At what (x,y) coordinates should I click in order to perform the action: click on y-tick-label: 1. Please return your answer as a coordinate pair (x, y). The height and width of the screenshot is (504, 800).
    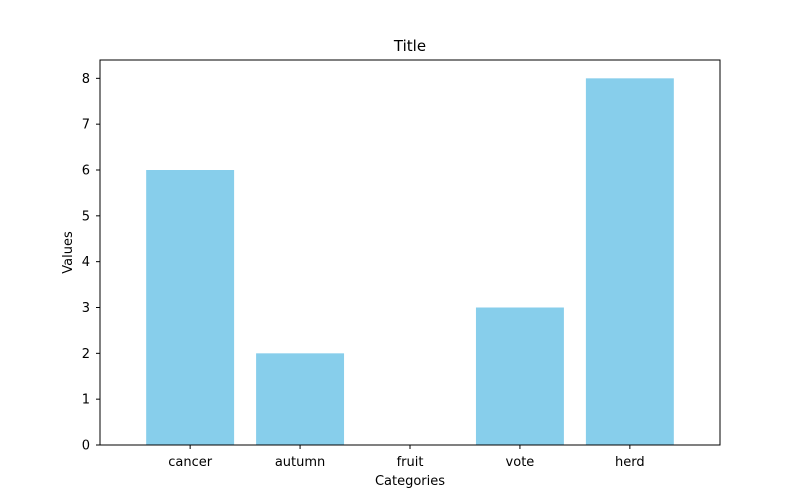
    Looking at the image, I should click on (86, 400).